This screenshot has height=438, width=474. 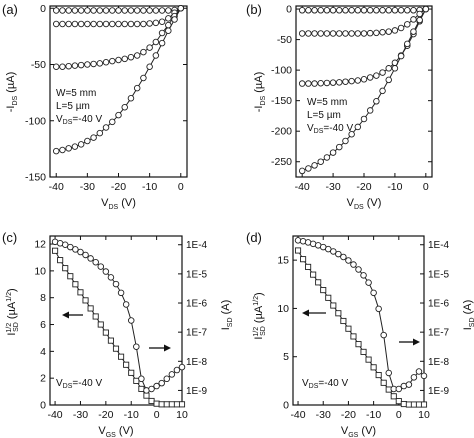 I want to click on y-tick-label: 4, so click(x=43, y=352).